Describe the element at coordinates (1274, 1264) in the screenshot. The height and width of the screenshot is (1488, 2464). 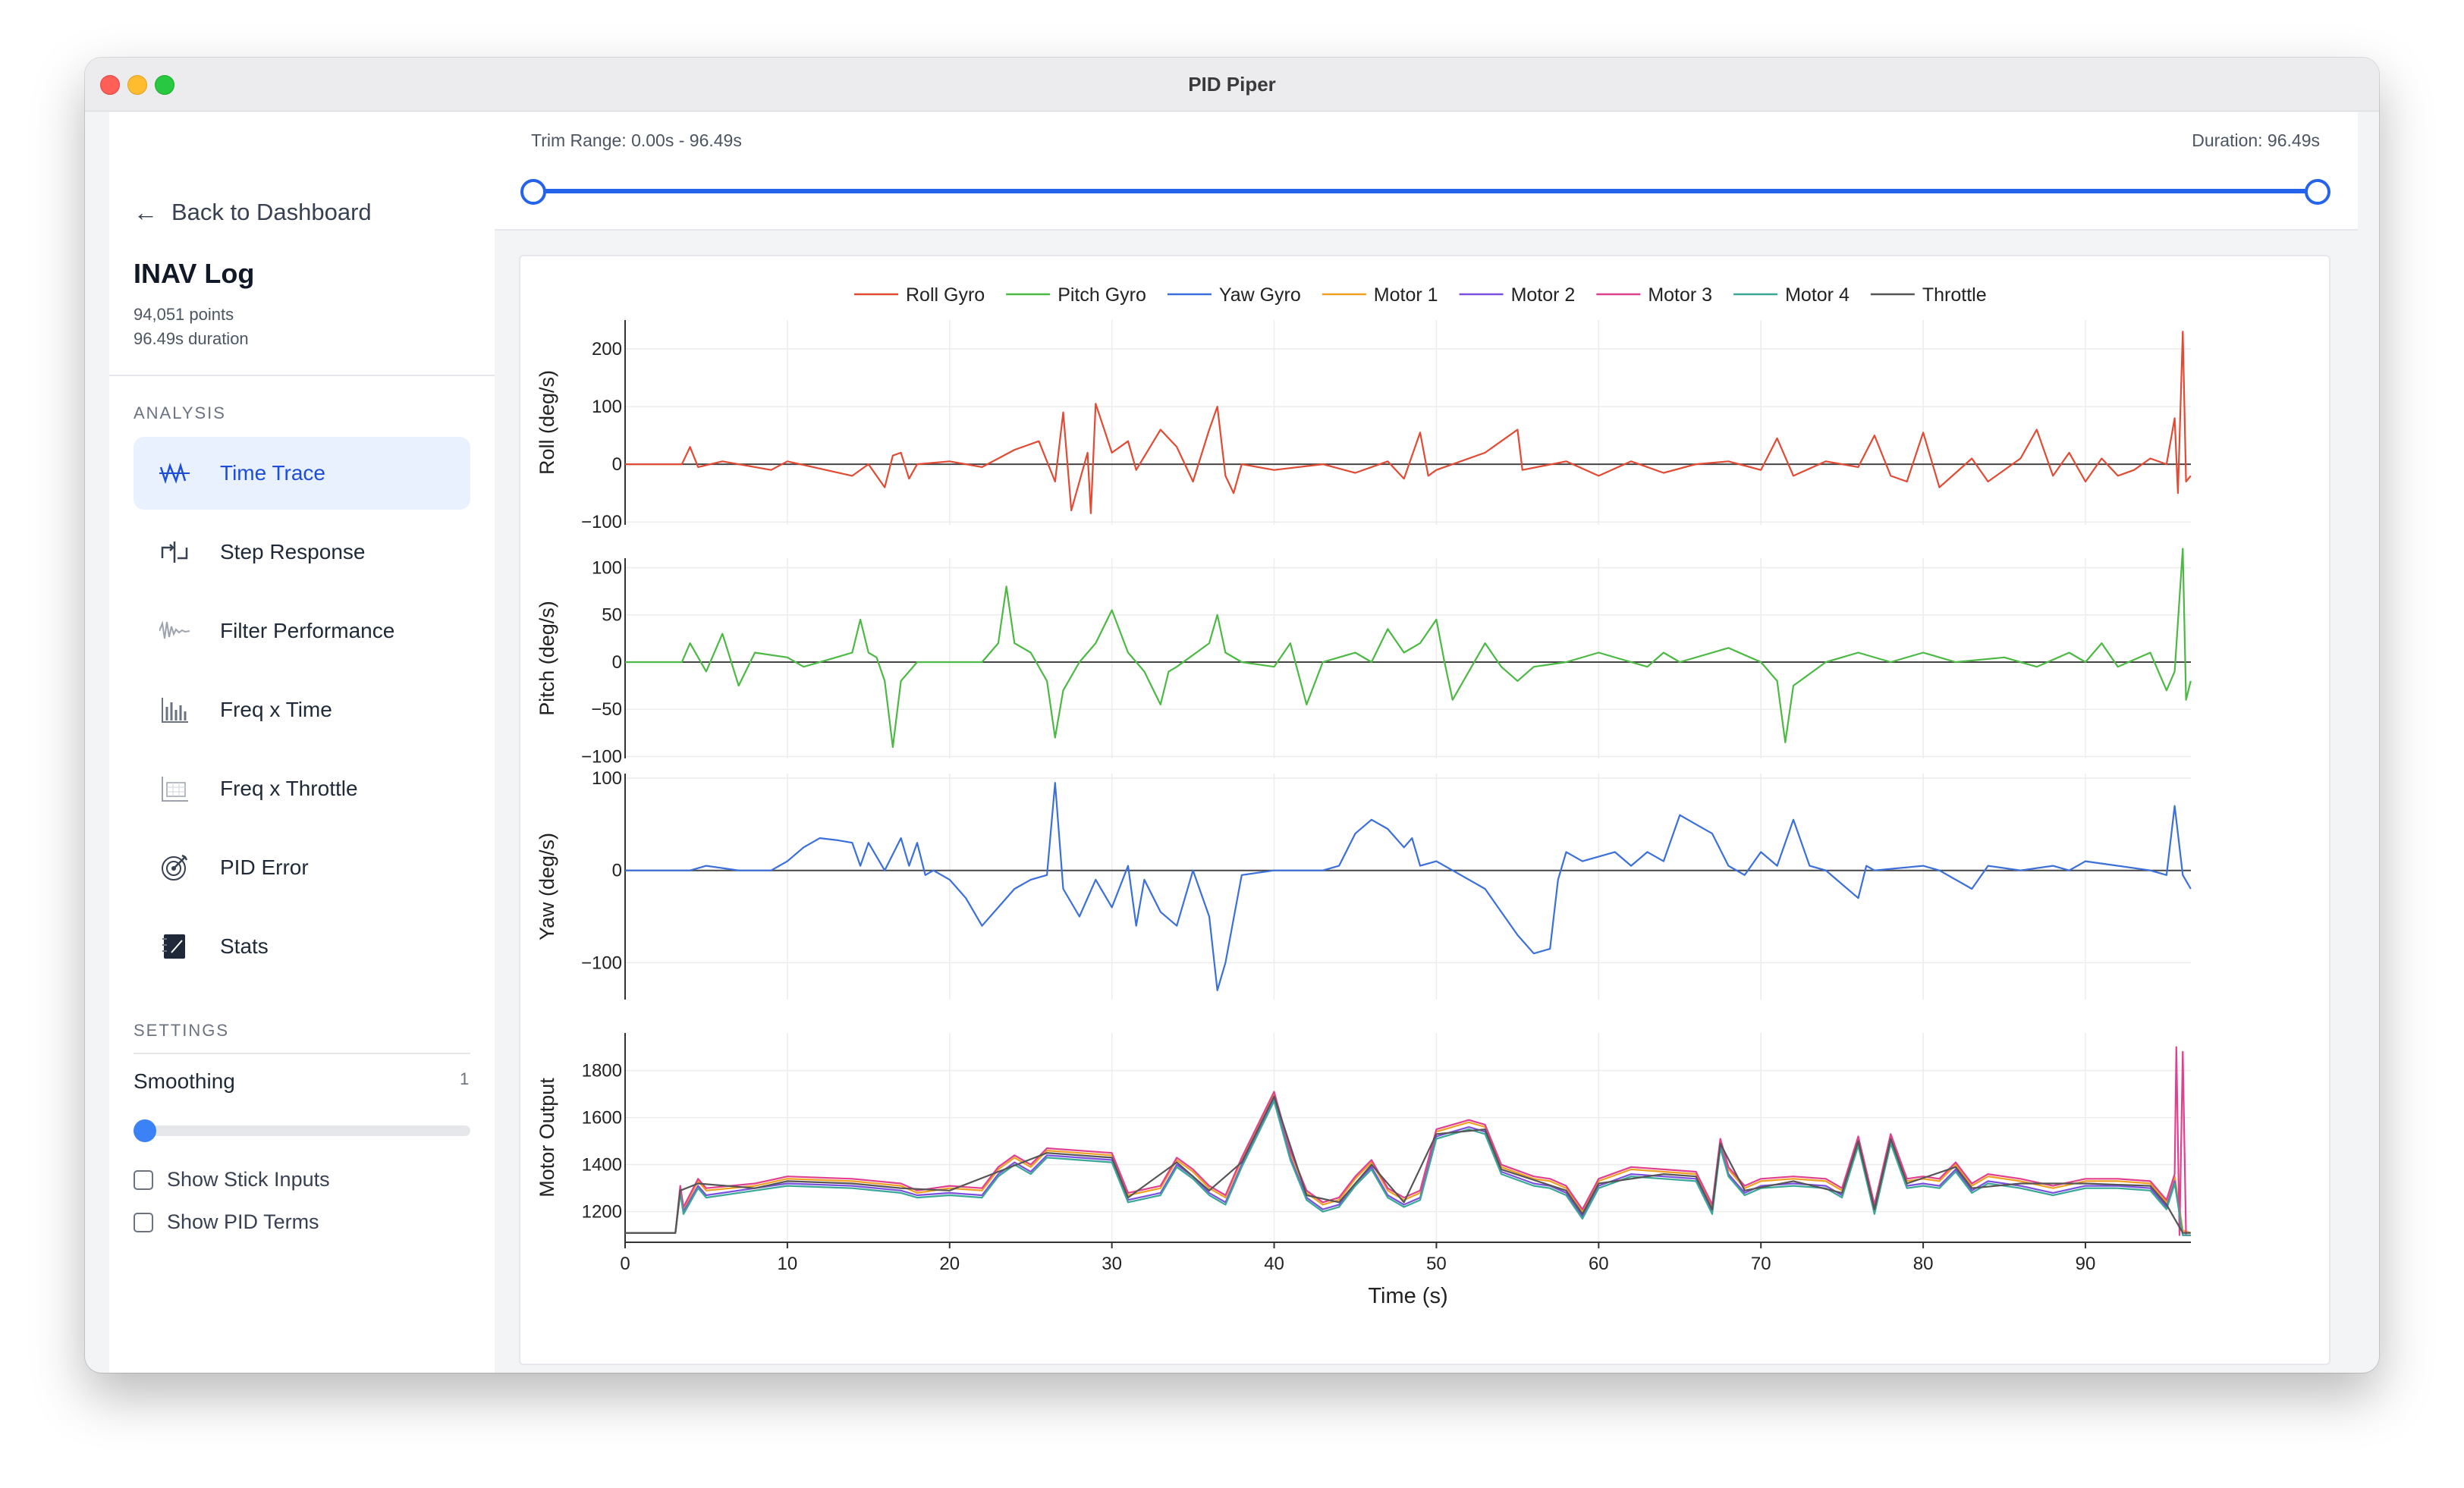
I see `x-tick-label: 40` at that location.